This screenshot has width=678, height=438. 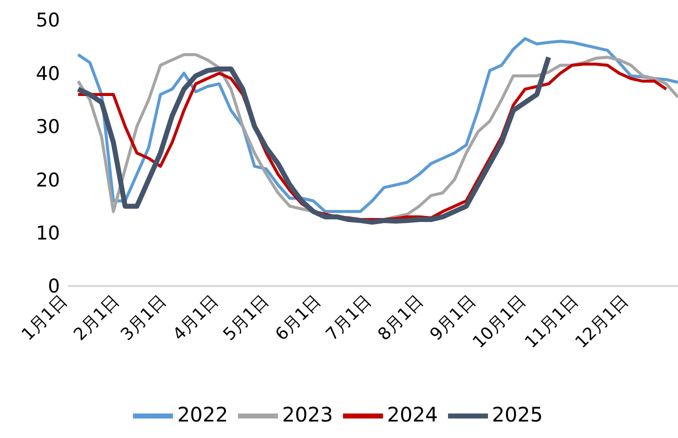 What do you see at coordinates (48, 180) in the screenshot?
I see `y-tick-label: 20` at bounding box center [48, 180].